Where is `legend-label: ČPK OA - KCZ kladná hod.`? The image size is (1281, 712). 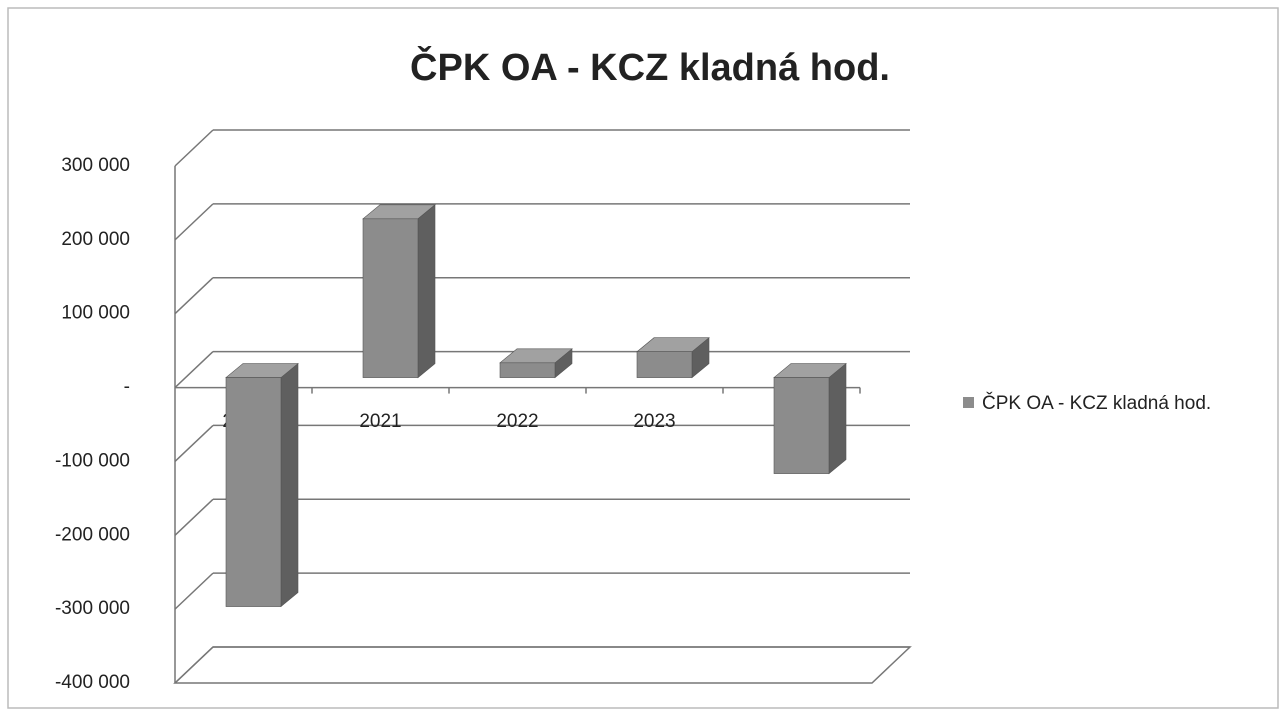
legend-label: ČPK OA - KCZ kladná hod. is located at coordinates (1096, 403).